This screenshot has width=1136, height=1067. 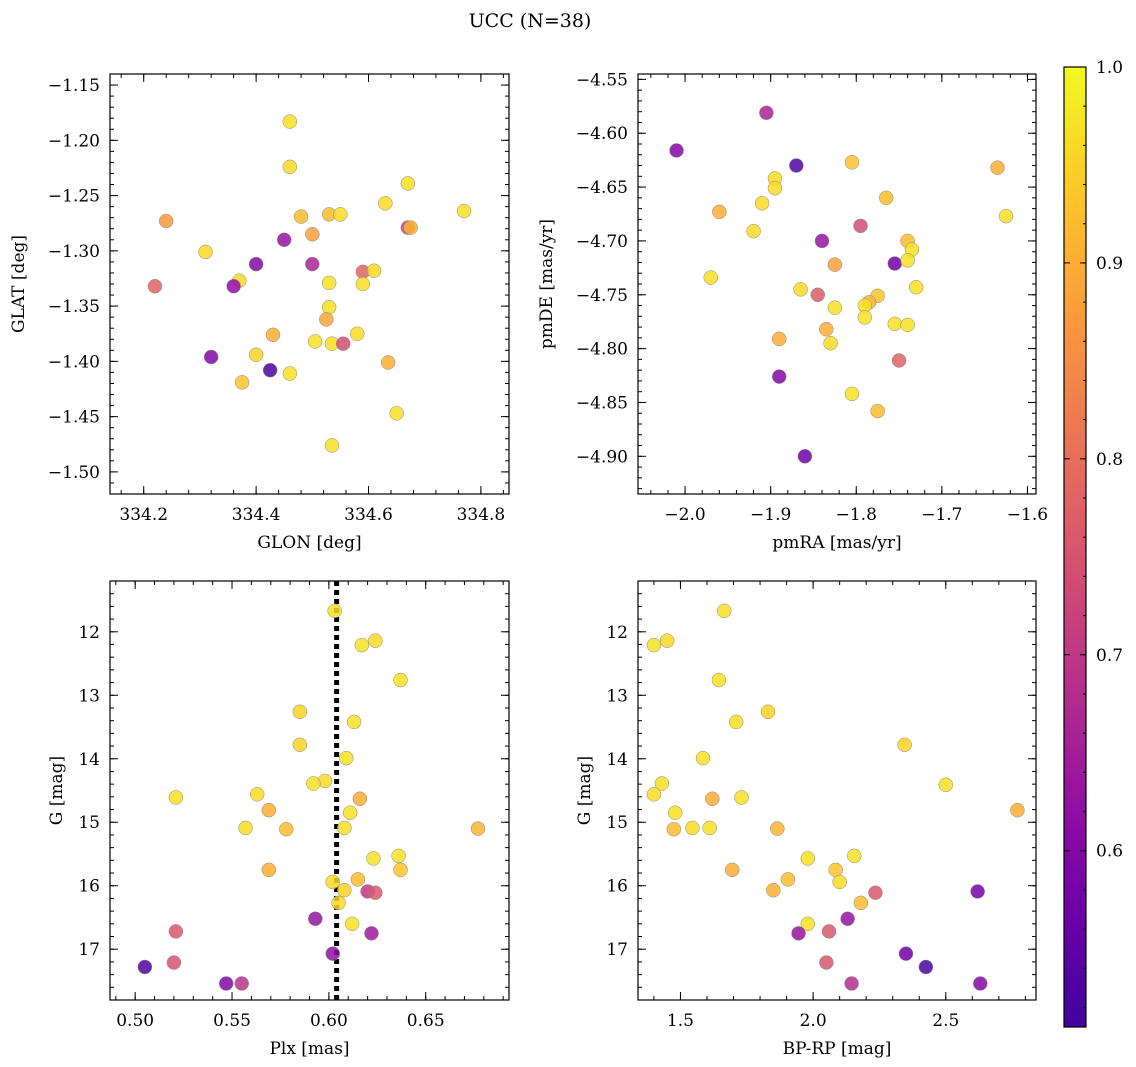 What do you see at coordinates (945, 1021) in the screenshot?
I see `x-tick-label: 2.5` at bounding box center [945, 1021].